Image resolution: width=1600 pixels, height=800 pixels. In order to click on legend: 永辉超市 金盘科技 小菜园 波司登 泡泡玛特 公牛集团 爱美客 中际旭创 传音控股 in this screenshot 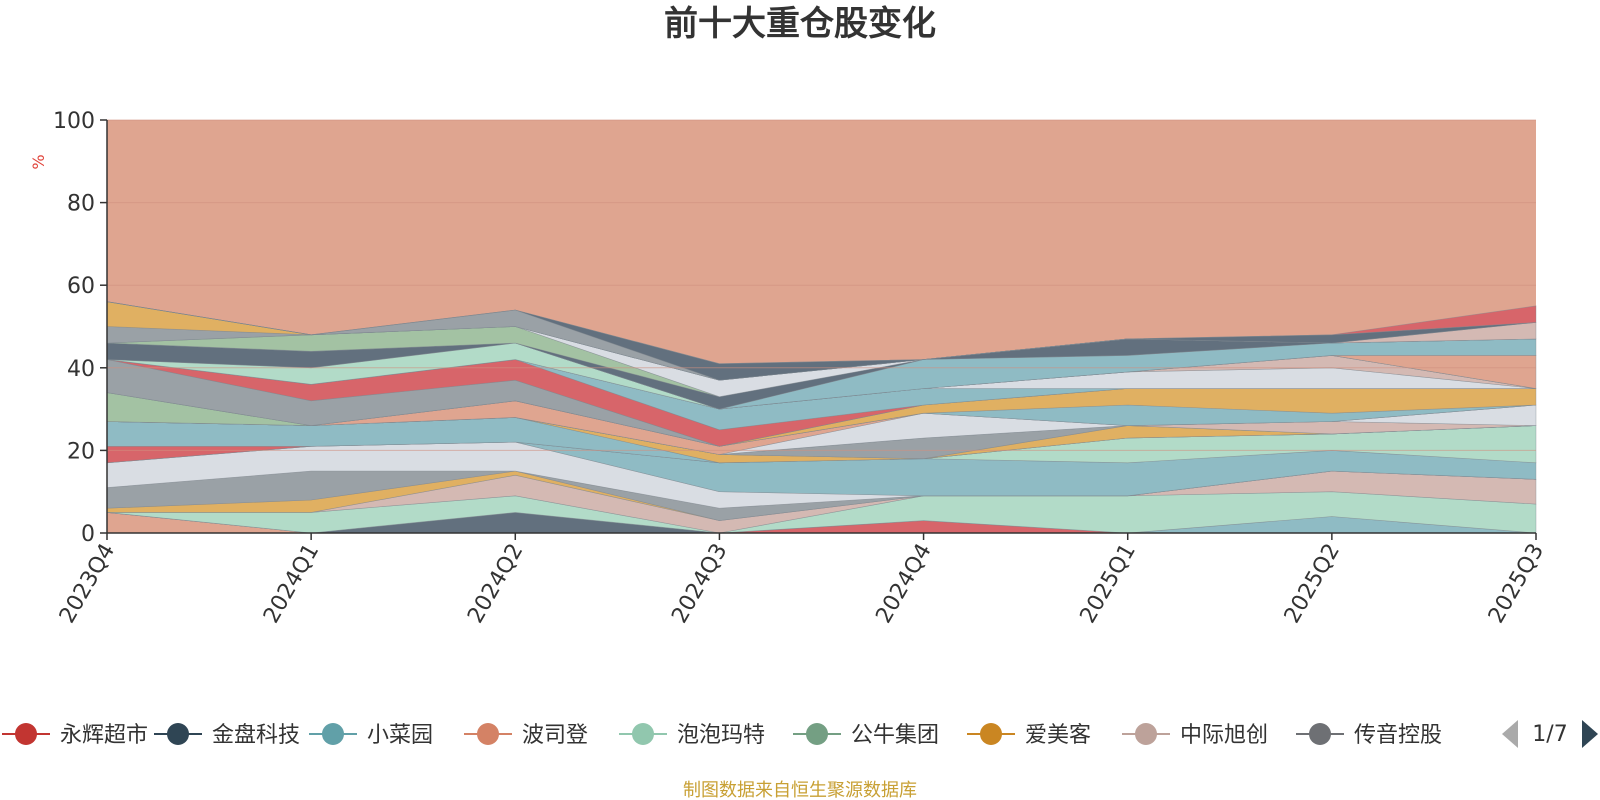, I will do `click(722, 735)`.